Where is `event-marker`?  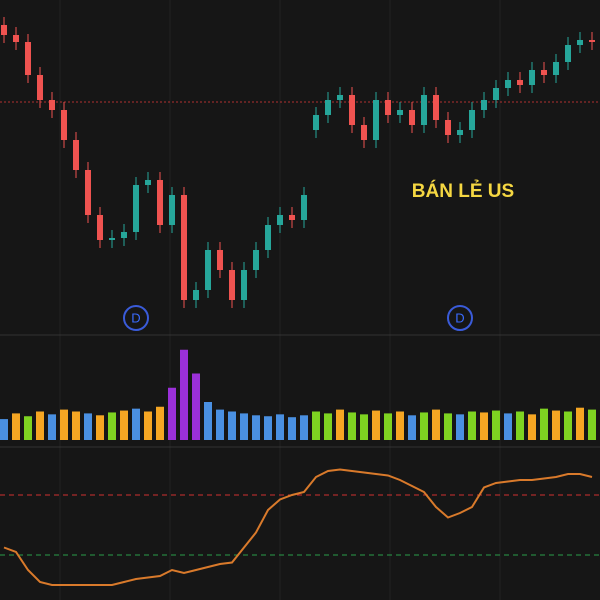 event-marker is located at coordinates (136, 318).